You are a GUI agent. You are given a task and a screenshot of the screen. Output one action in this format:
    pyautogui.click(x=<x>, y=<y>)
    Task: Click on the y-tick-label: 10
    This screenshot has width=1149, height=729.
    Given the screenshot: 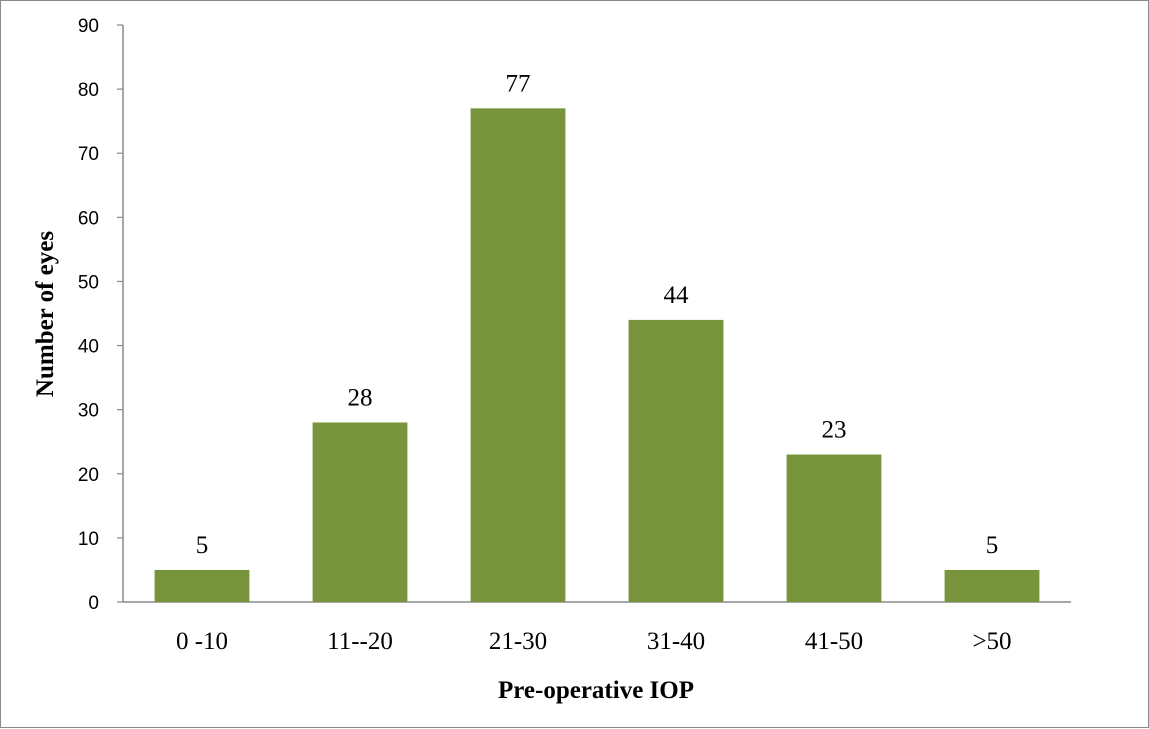 What is the action you would take?
    pyautogui.click(x=88, y=539)
    